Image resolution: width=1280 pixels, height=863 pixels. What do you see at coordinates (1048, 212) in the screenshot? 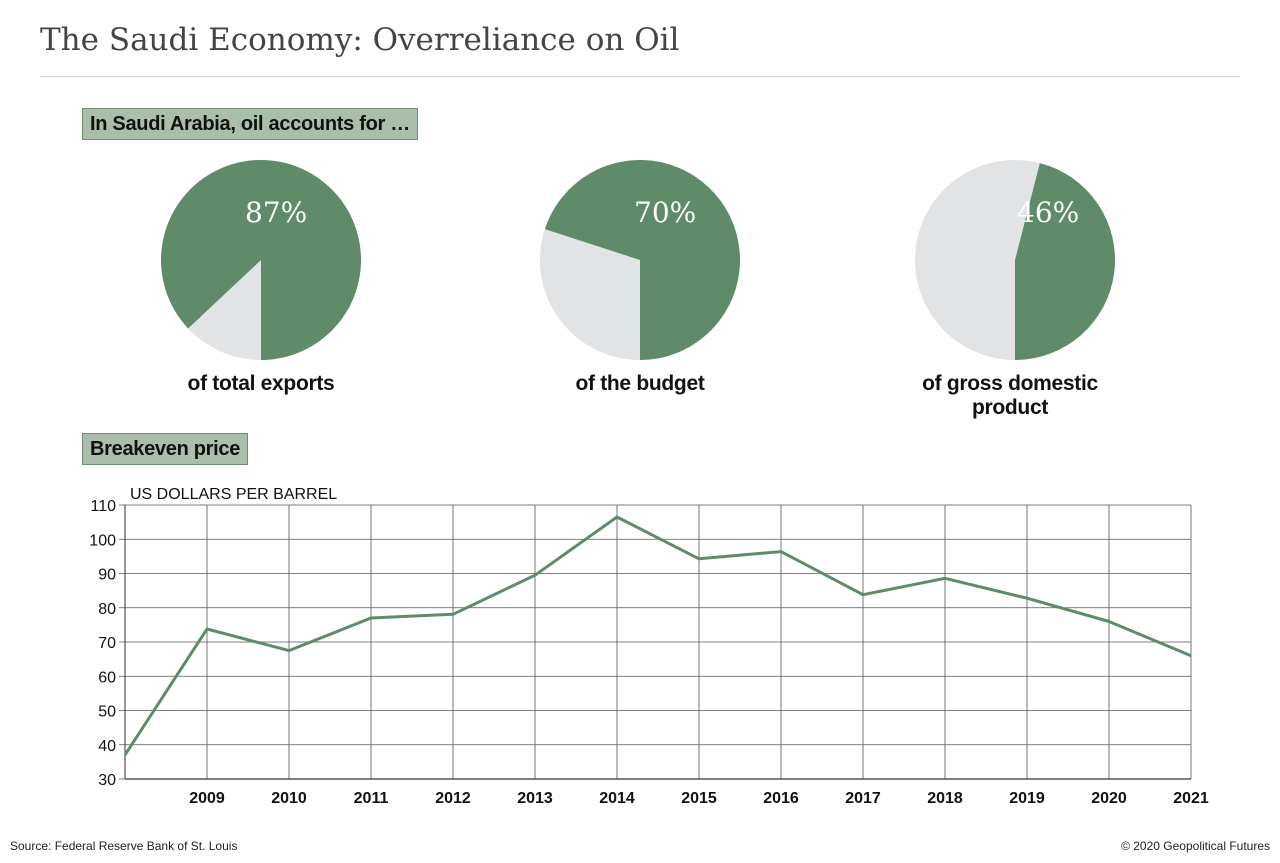
I see `pie-gdp-value: 46%` at bounding box center [1048, 212].